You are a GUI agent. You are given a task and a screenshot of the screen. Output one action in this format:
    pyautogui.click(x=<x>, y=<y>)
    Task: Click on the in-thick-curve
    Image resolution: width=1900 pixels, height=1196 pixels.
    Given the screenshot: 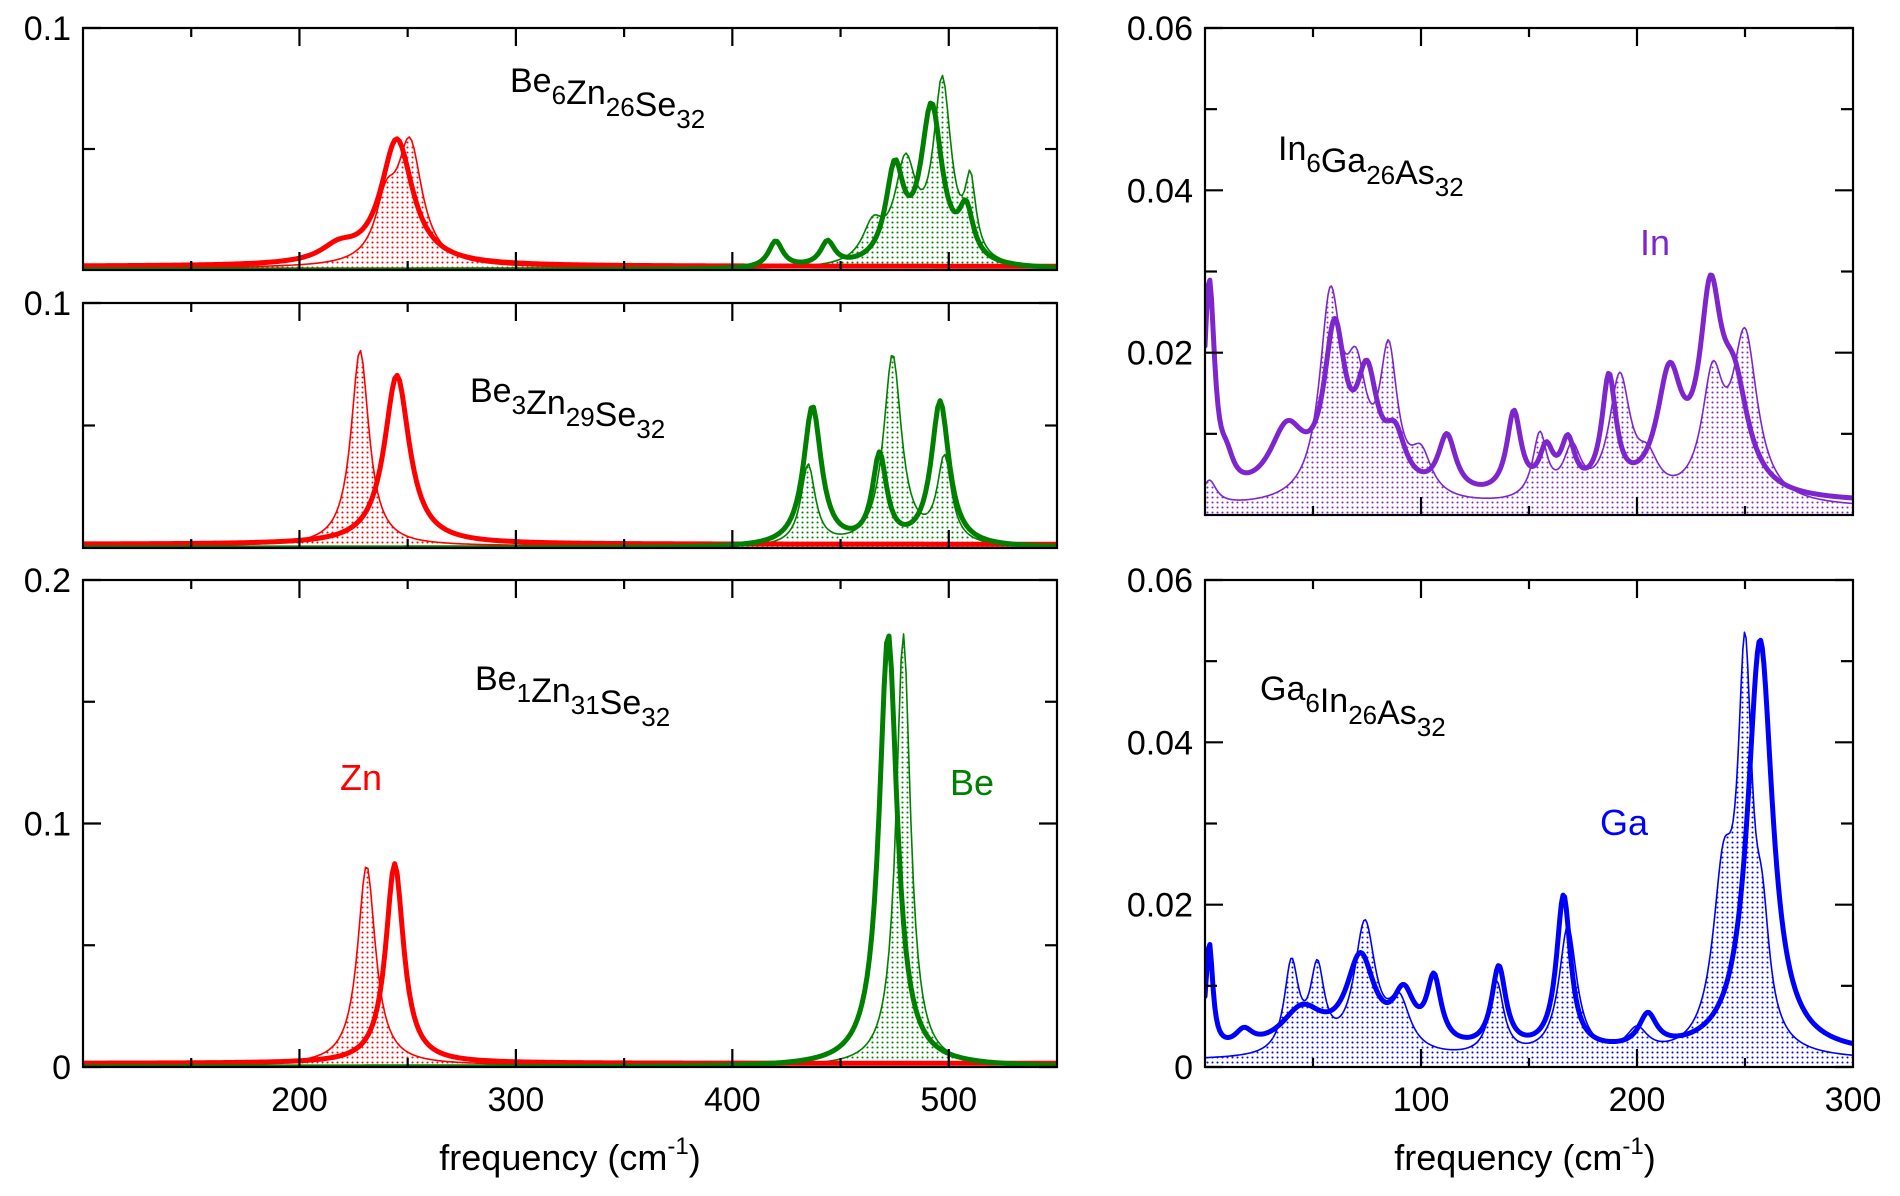 What is the action you would take?
    pyautogui.click(x=1529, y=386)
    